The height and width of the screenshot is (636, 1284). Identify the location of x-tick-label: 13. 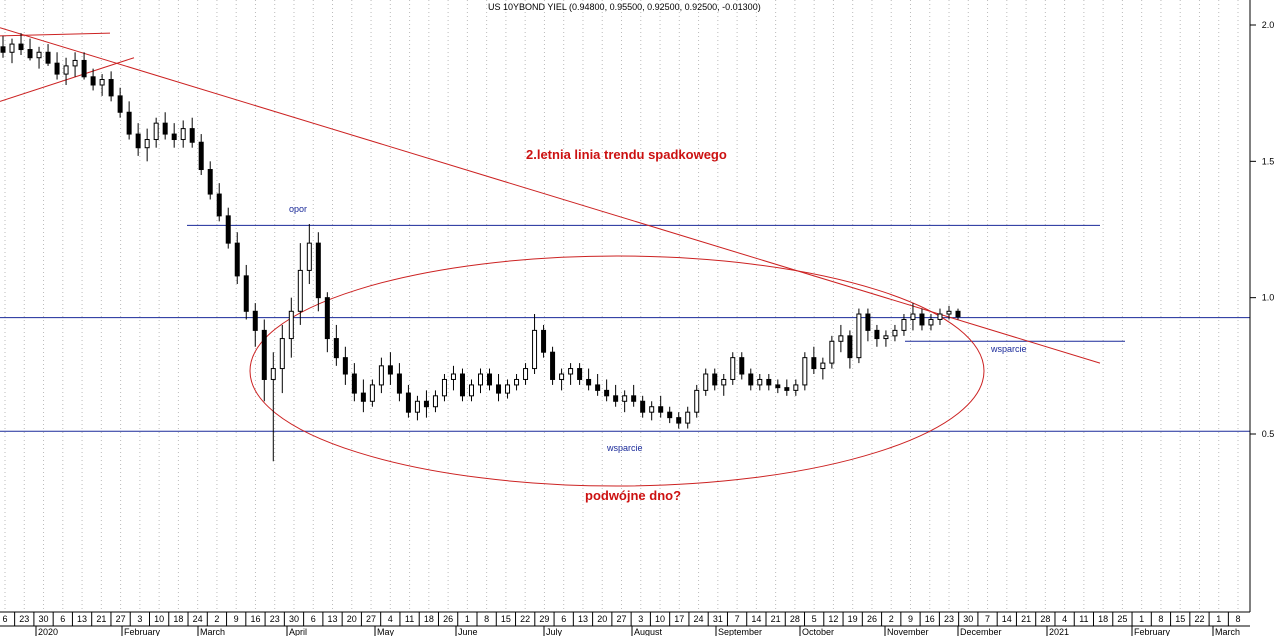
(82, 619).